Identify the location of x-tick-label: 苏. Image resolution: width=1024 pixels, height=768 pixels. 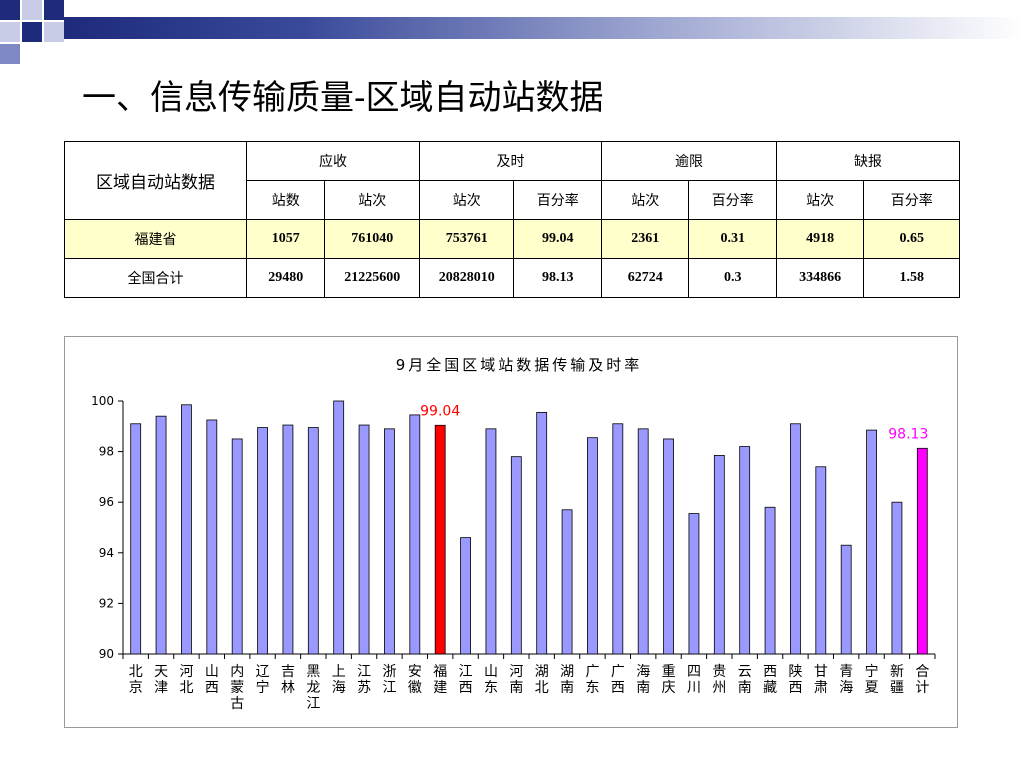
(364, 688).